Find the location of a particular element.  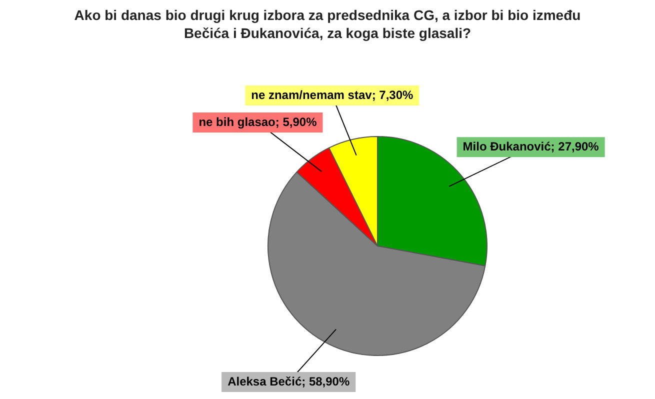

slice-label: ne znam/nemam stav; 7,30% is located at coordinates (332, 95).